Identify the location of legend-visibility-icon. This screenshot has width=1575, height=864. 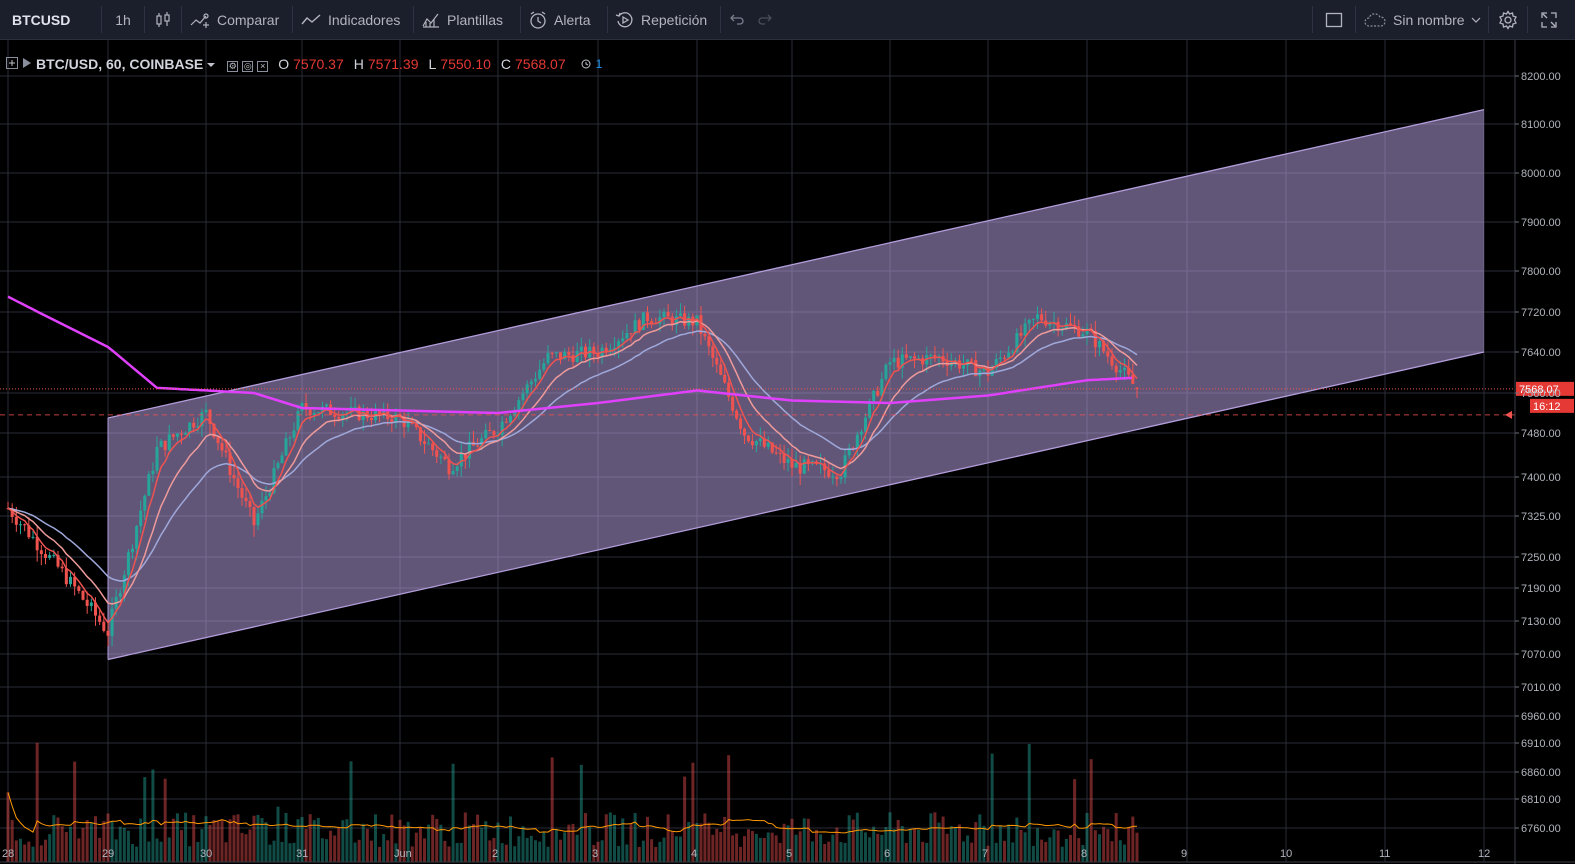
(27, 64).